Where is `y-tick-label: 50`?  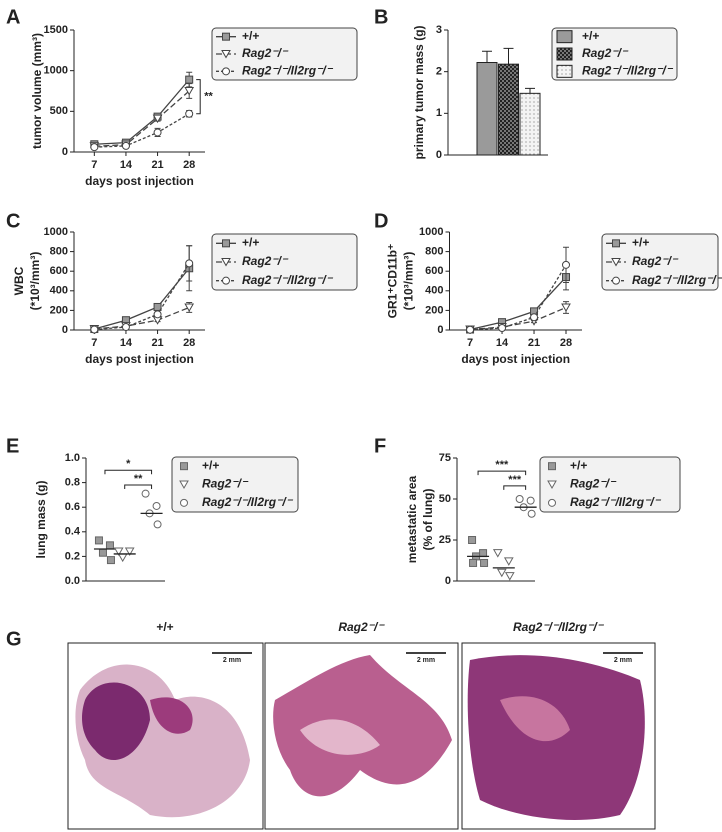 y-tick-label: 50 is located at coordinates (445, 499).